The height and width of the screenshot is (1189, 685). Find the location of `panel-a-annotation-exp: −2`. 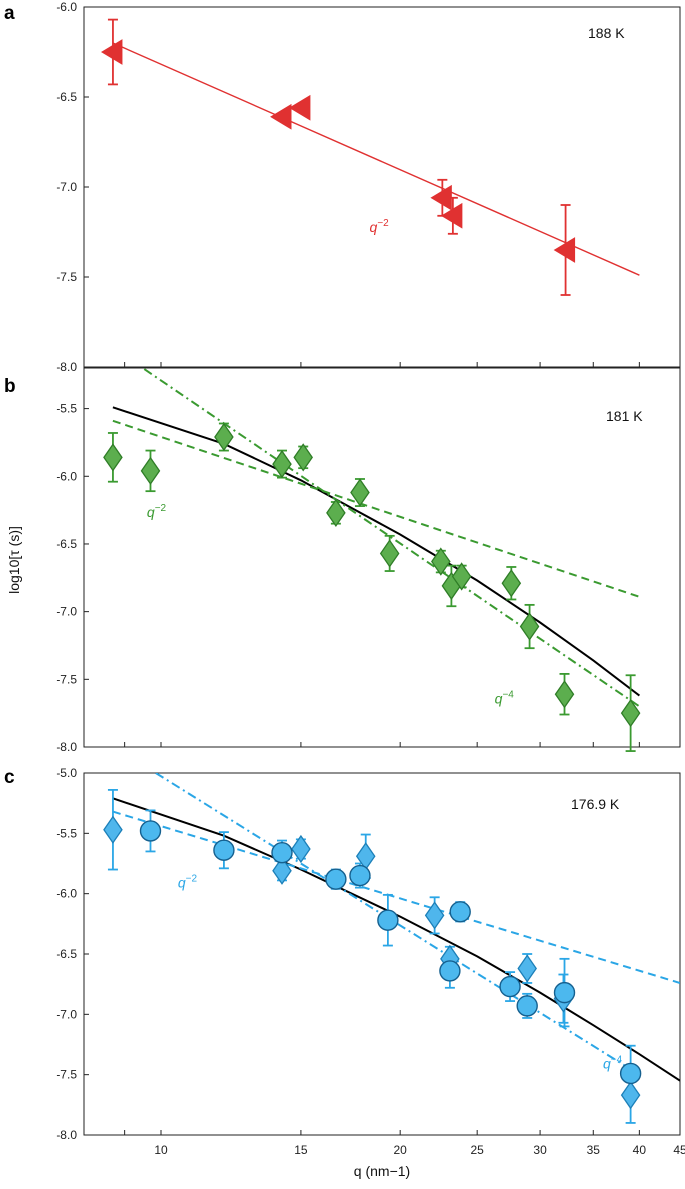

panel-a-annotation-exp: −2 is located at coordinates (383, 223).